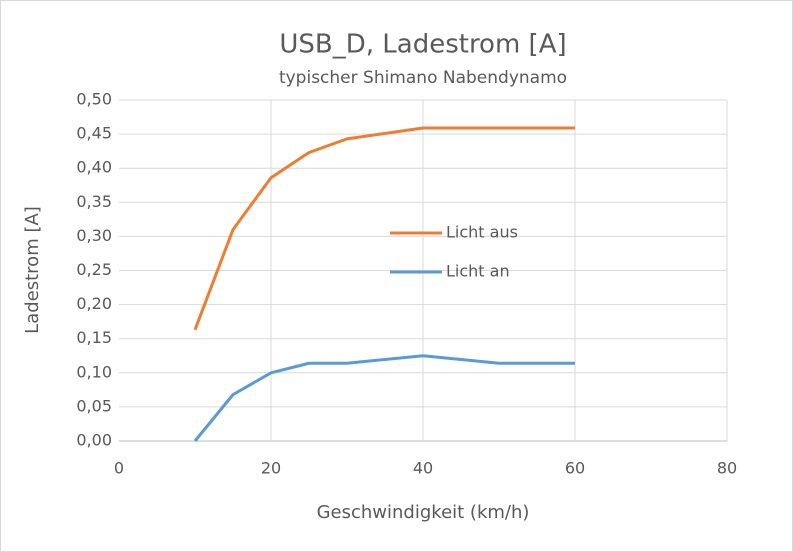  Describe the element at coordinates (423, 78) in the screenshot. I see `chart-subtitle: typischer Shimano Nabendynamo` at that location.